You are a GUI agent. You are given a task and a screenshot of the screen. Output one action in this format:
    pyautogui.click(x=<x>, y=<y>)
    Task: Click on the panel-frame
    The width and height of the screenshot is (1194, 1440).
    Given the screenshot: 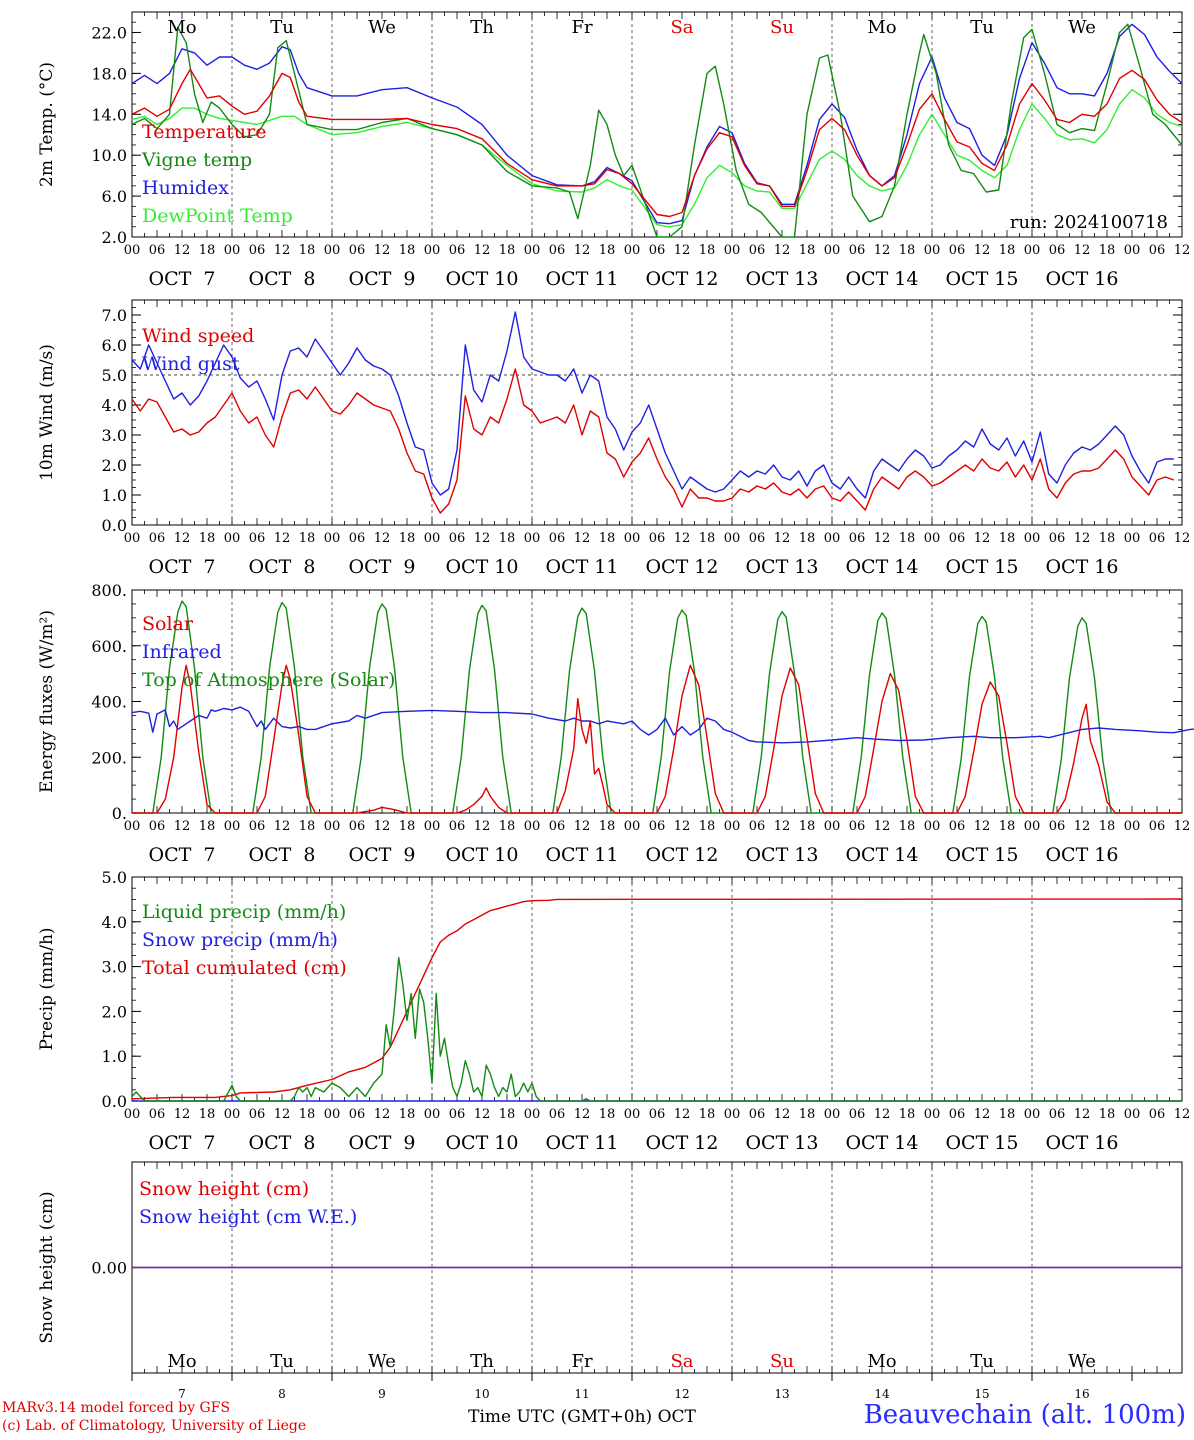 What is the action you would take?
    pyautogui.click(x=657, y=124)
    